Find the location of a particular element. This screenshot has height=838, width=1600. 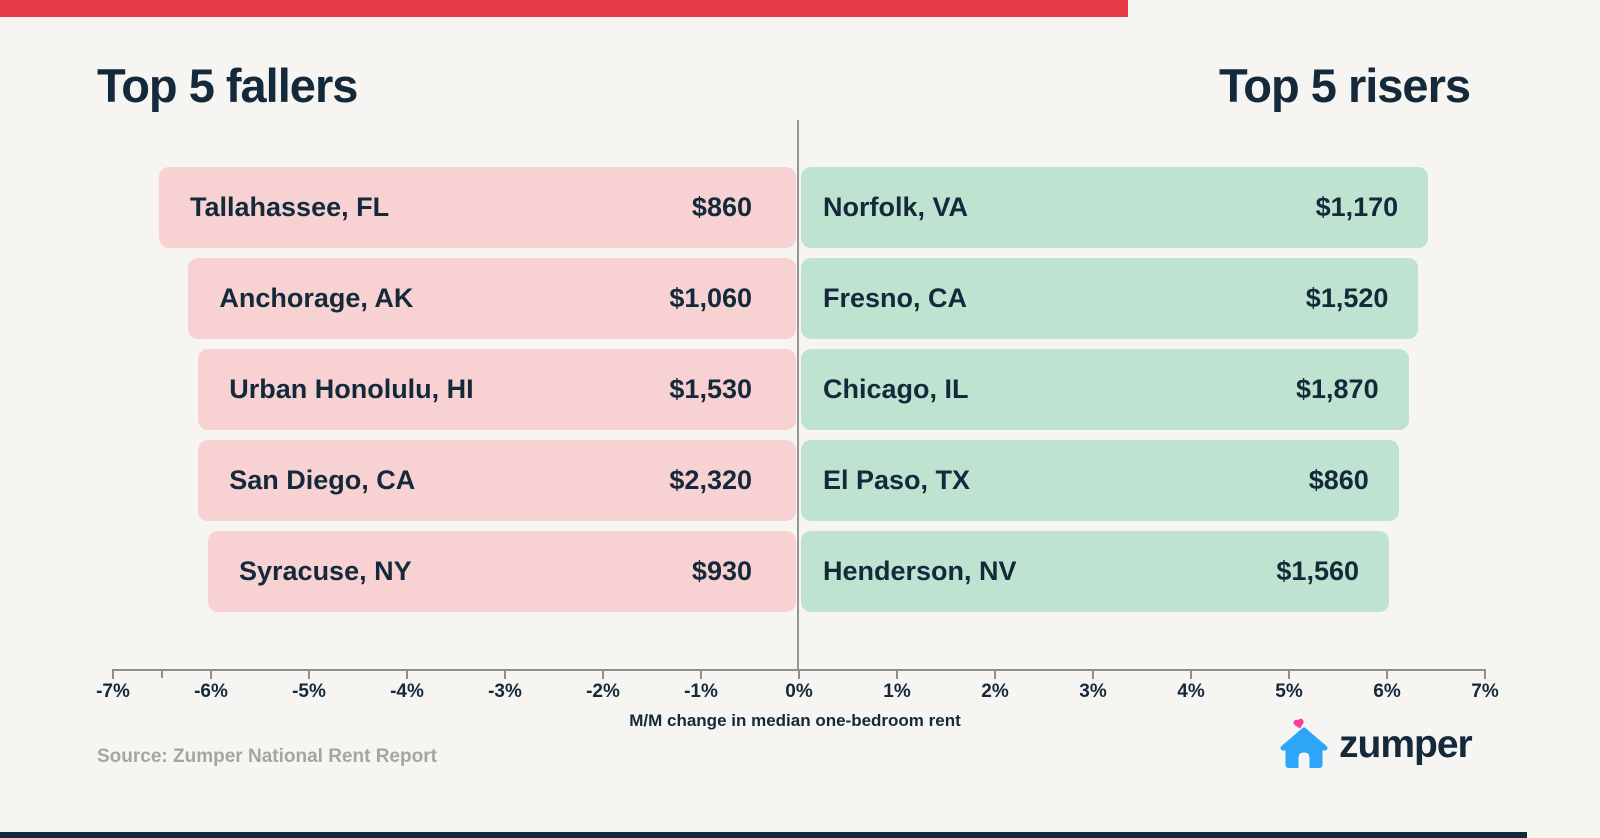

axis-tick-label: -1% is located at coordinates (701, 691).